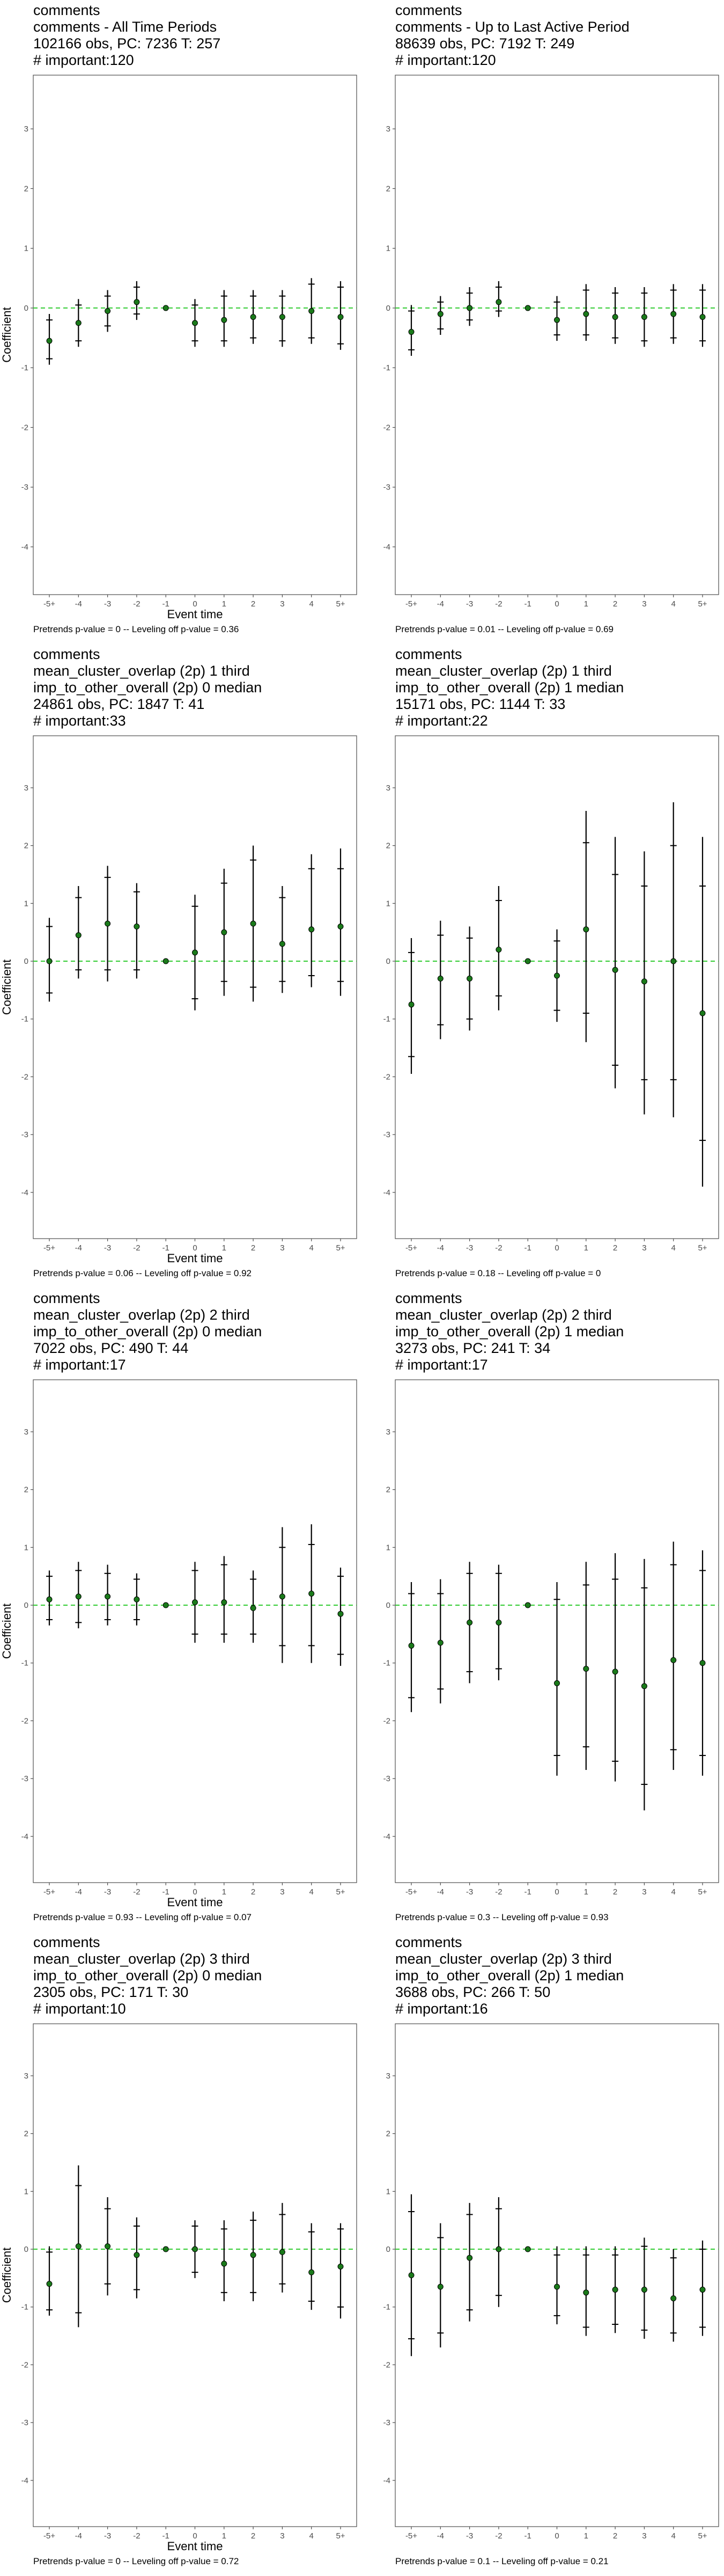 The width and height of the screenshot is (724, 2576). What do you see at coordinates (441, 2009) in the screenshot?
I see `chart-title-line: # important:16` at bounding box center [441, 2009].